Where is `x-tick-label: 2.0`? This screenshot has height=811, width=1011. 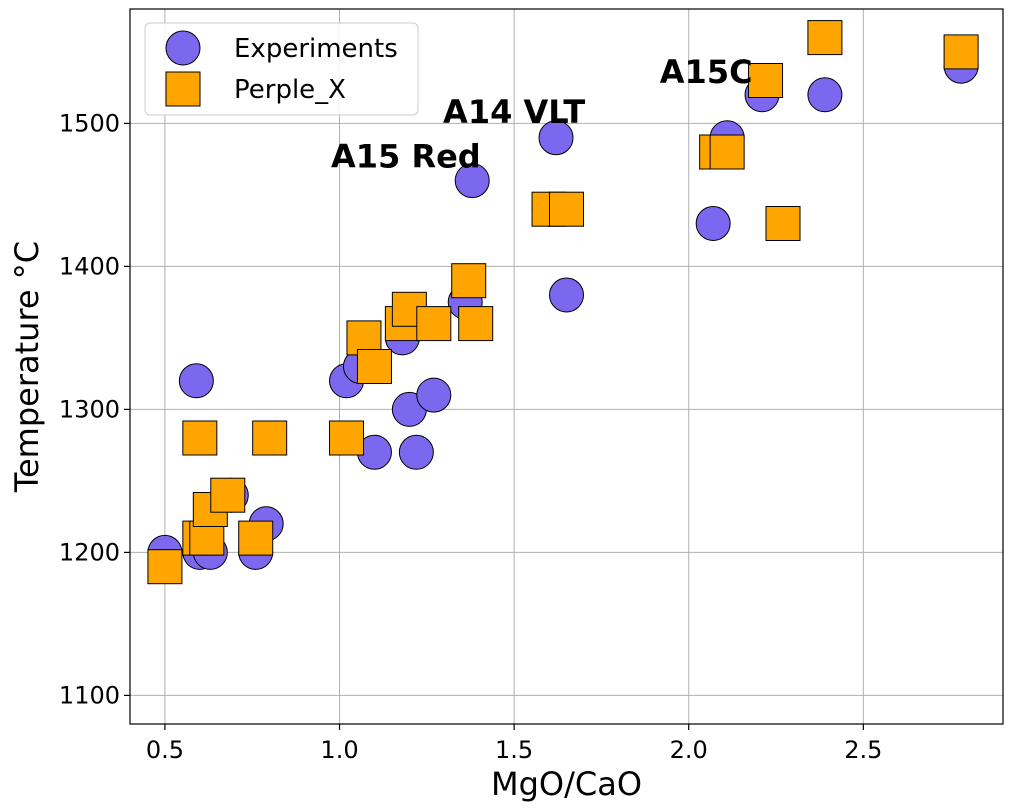
x-tick-label: 2.0 is located at coordinates (689, 750).